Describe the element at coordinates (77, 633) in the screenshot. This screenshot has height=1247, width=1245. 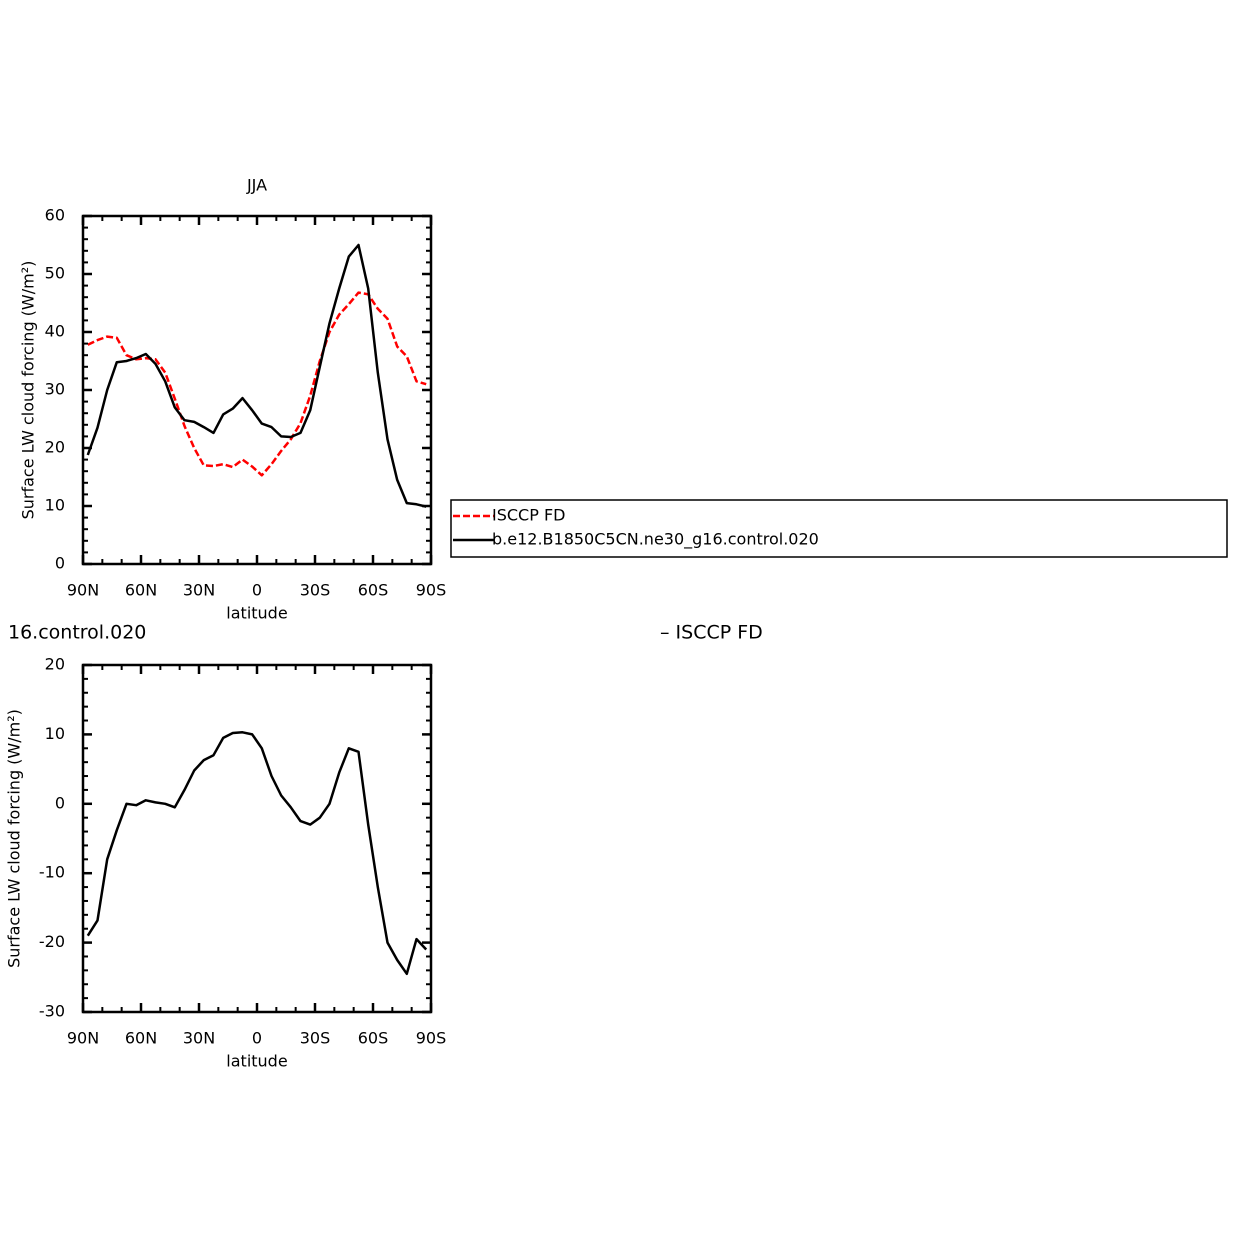
I see `chart-title: 16.control.020` at that location.